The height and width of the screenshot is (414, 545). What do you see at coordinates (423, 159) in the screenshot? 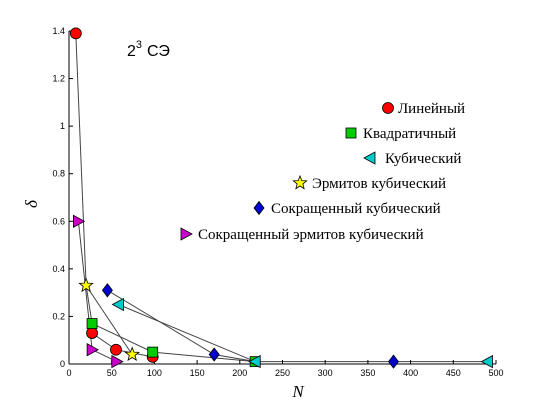
I see `legend-label: Кубический` at bounding box center [423, 159].